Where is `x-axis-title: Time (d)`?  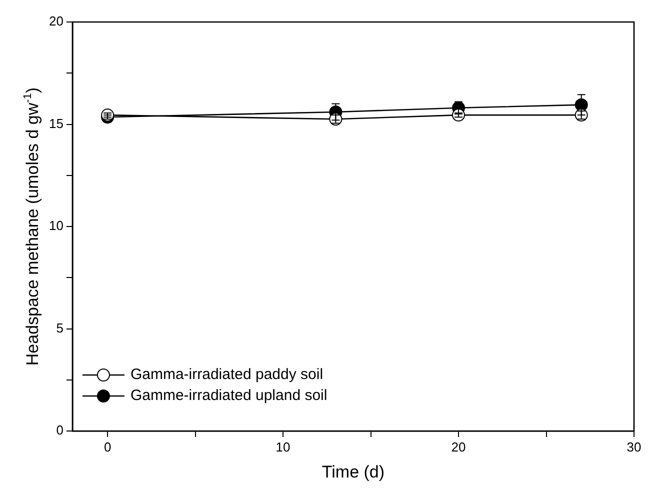 x-axis-title: Time (d) is located at coordinates (353, 472).